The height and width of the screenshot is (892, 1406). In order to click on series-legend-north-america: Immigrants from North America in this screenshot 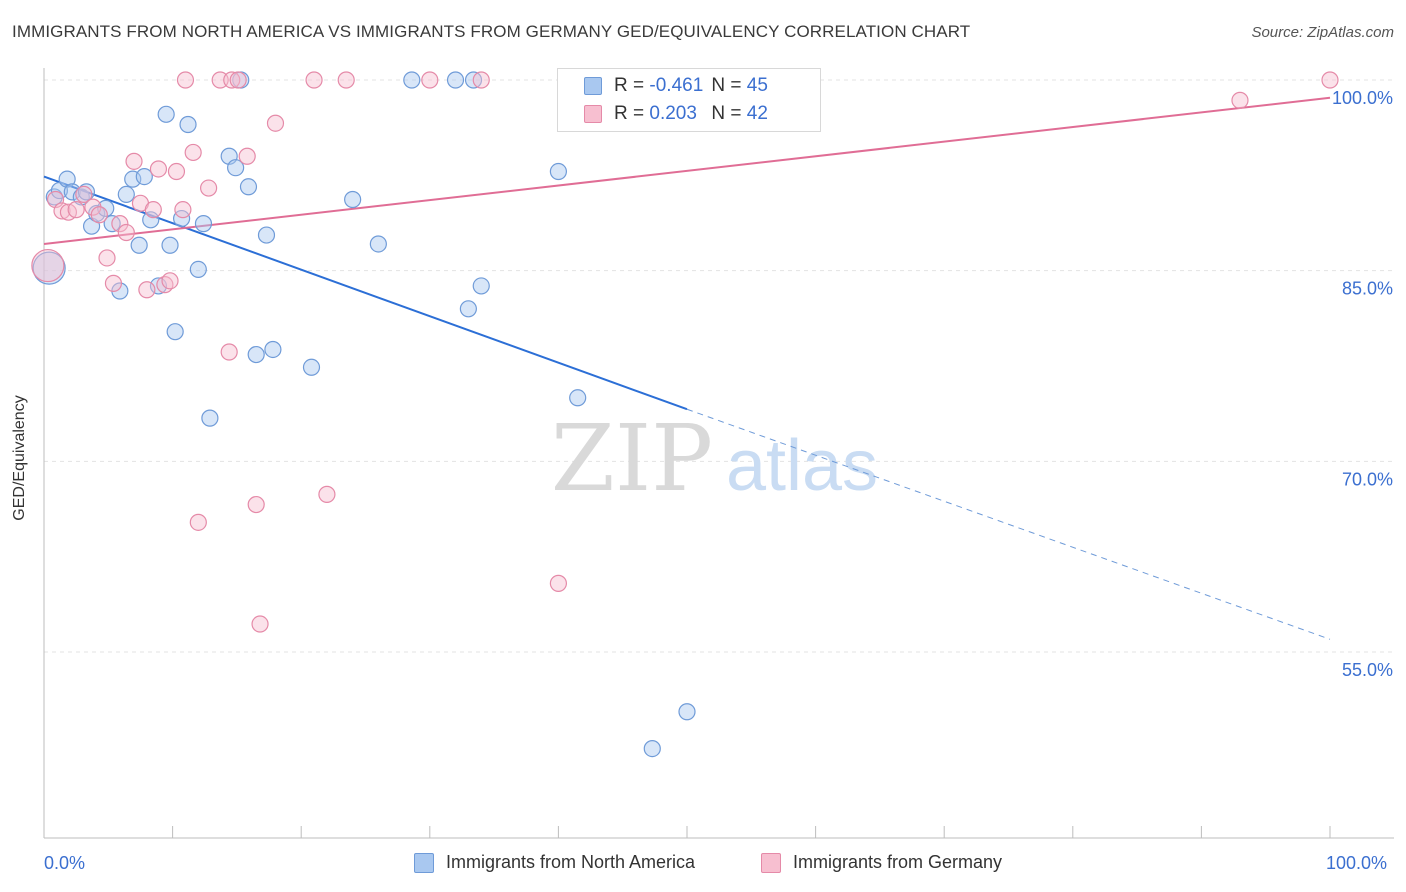, I will do `click(554, 862)`.